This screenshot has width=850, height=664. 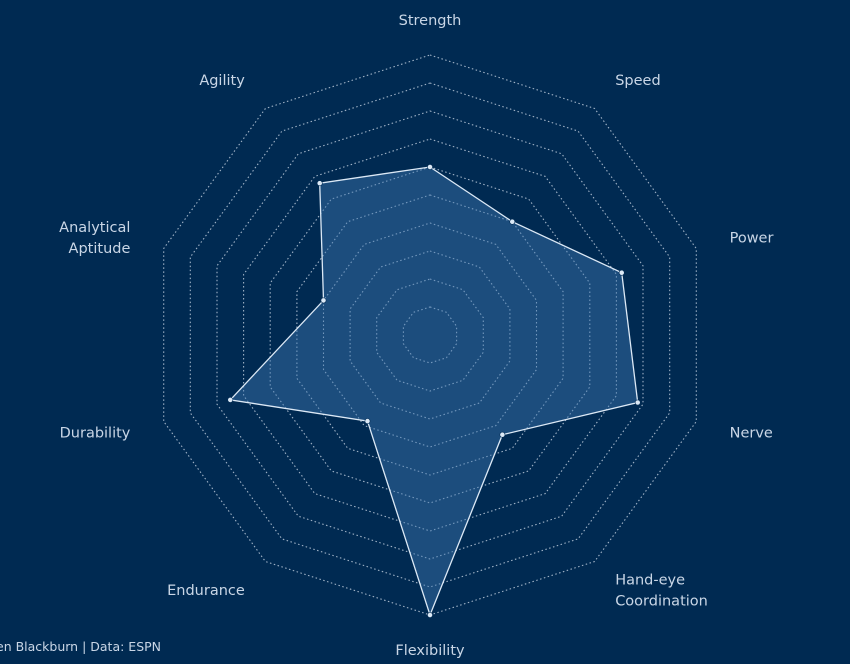 I want to click on axis-label-8: Durability, so click(x=95, y=433).